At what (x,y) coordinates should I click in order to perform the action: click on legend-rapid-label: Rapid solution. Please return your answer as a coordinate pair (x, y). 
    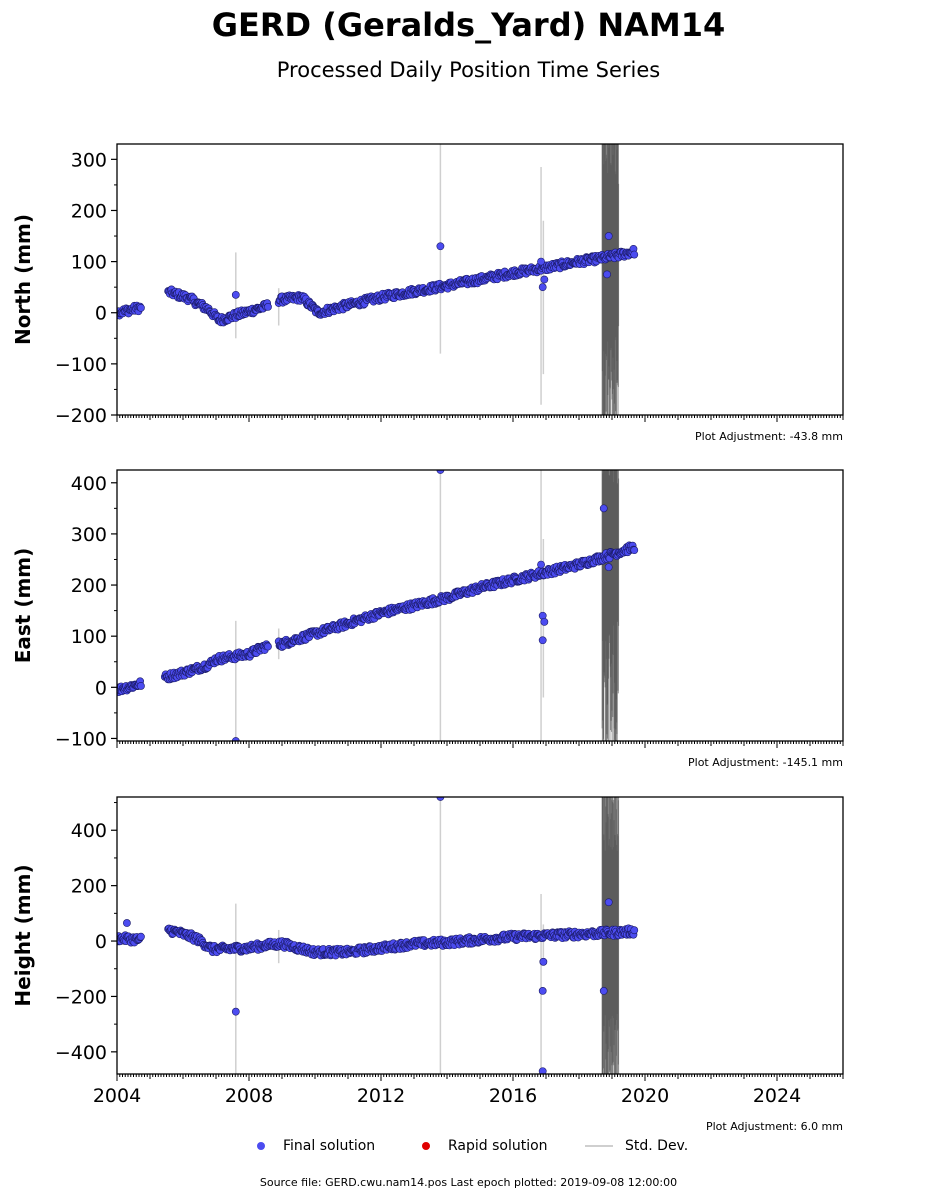
    Looking at the image, I should click on (498, 1146).